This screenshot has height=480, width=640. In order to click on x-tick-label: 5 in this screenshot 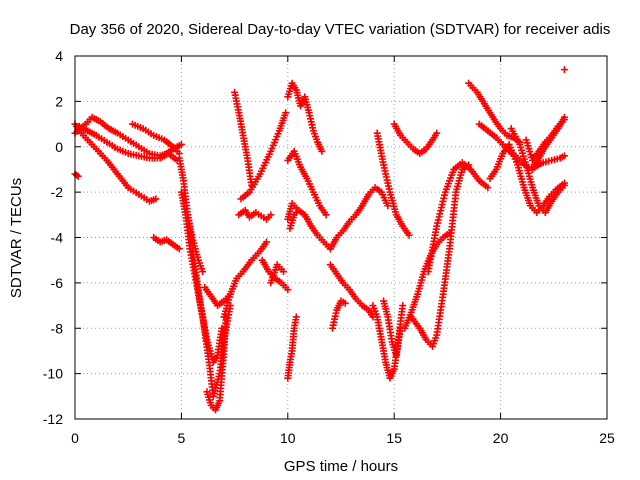, I will do `click(182, 438)`.